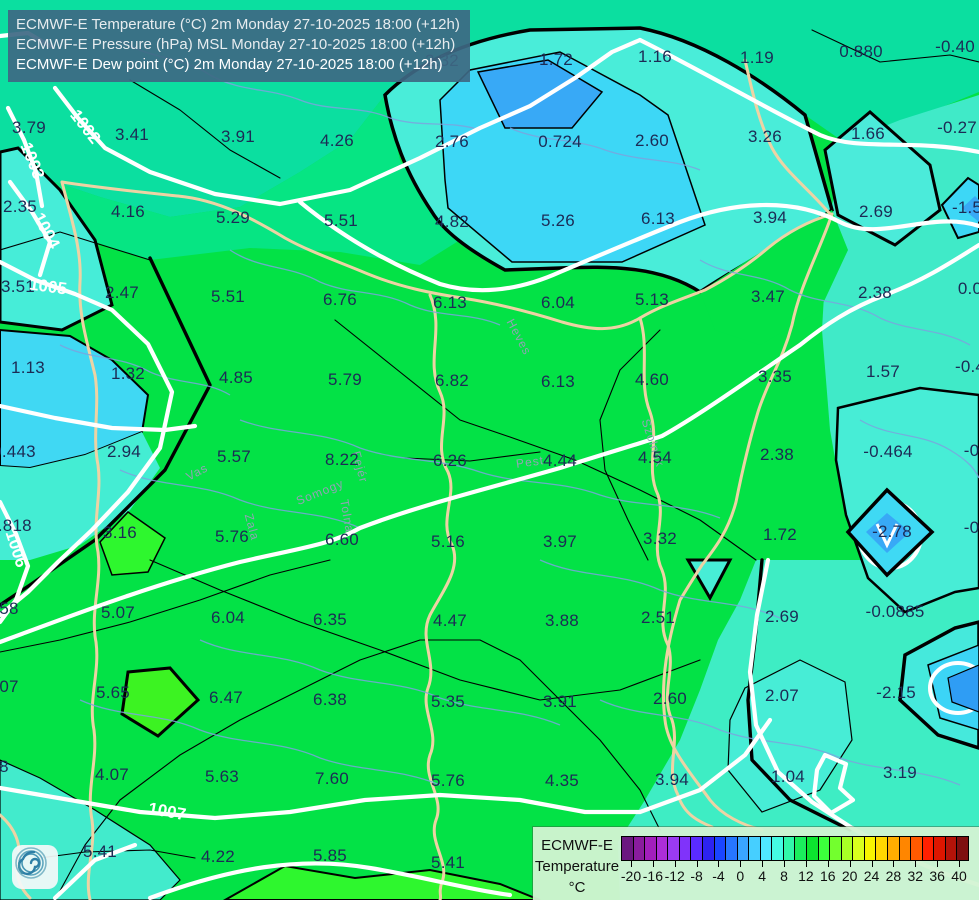 This screenshot has height=900, width=979. What do you see at coordinates (780, 534) in the screenshot?
I see `dewpoint-value-label: 1.72` at bounding box center [780, 534].